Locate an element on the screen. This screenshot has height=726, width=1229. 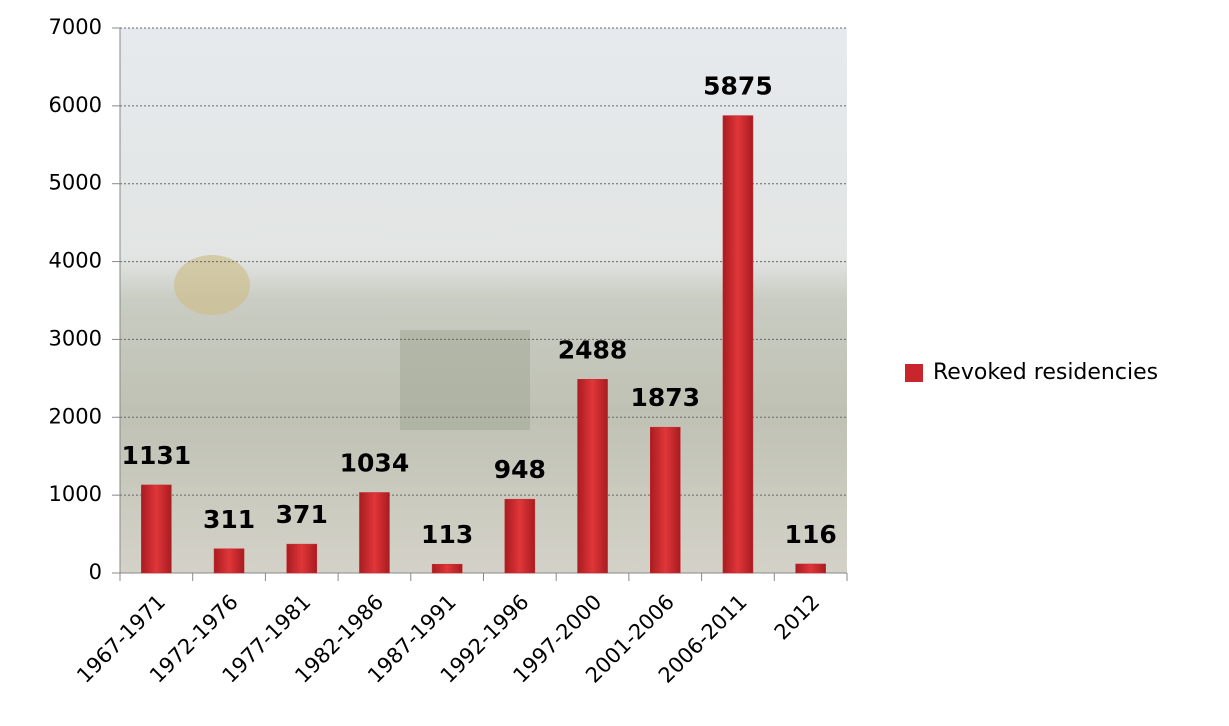
y-tick-label: 2000 is located at coordinates (75, 416).